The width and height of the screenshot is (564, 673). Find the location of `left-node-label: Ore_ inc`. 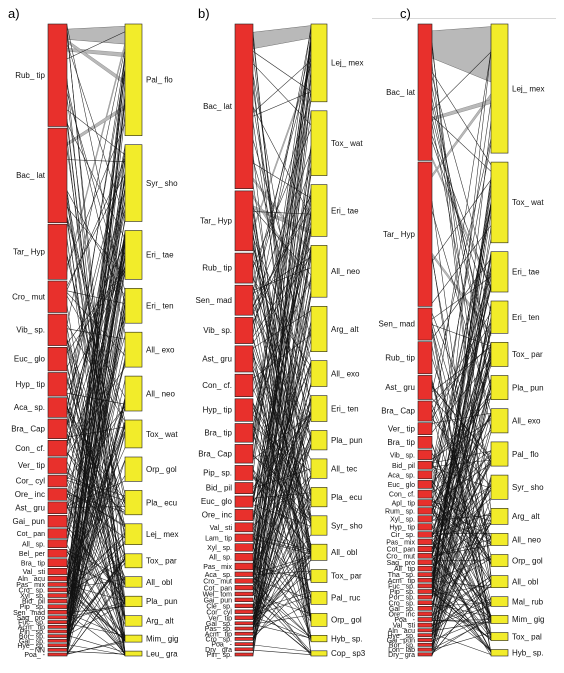

left-node-label: Ore_ inc is located at coordinates (217, 515).